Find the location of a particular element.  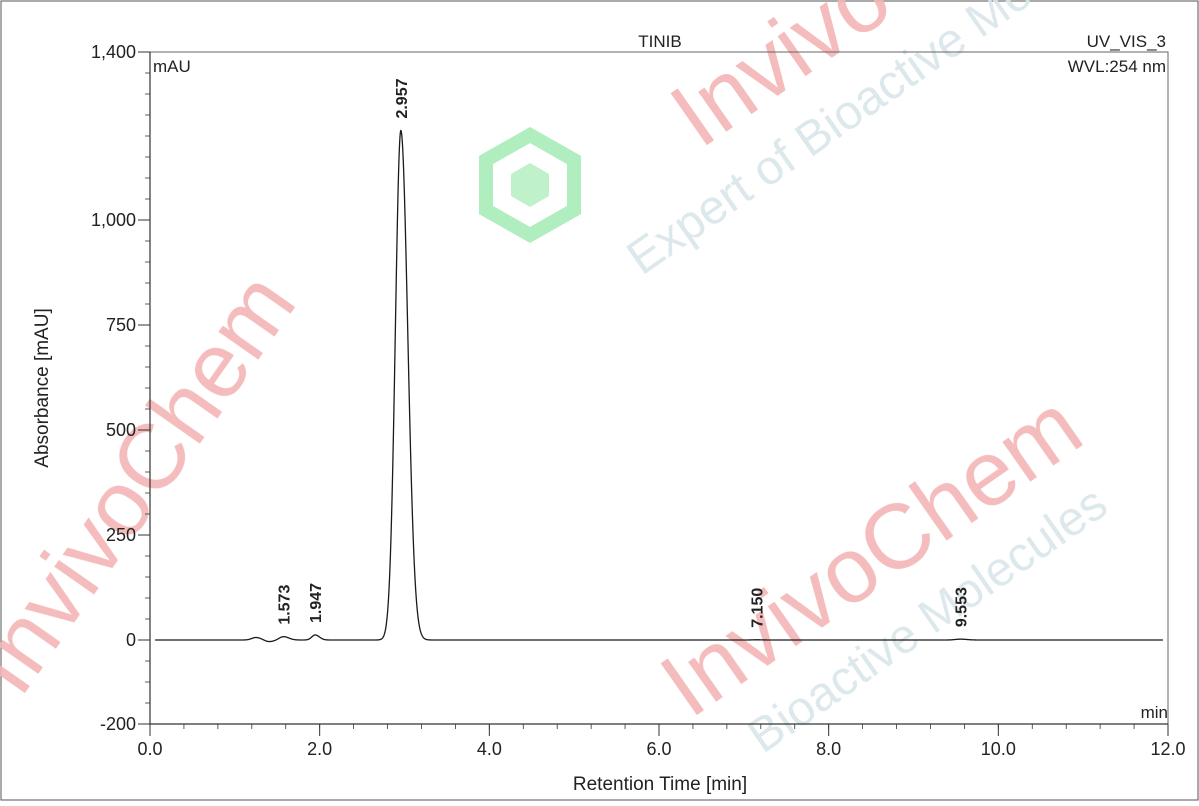

x-tick-label: 8.0 is located at coordinates (828, 749).